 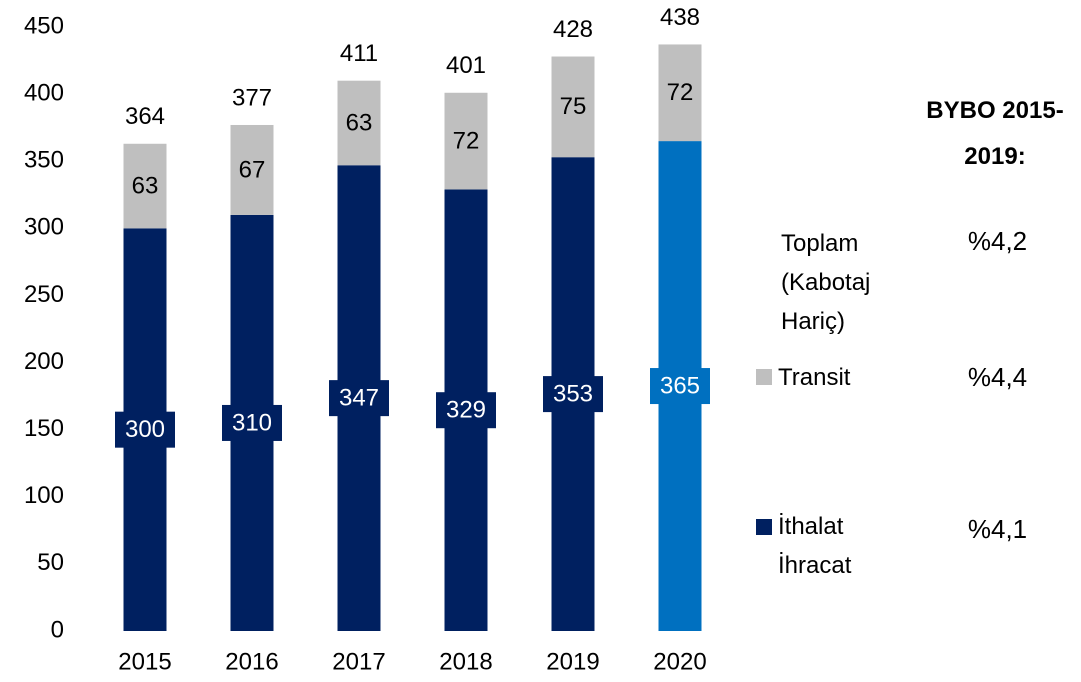 What do you see at coordinates (358, 661) in the screenshot?
I see `x-tick-label: 2017` at bounding box center [358, 661].